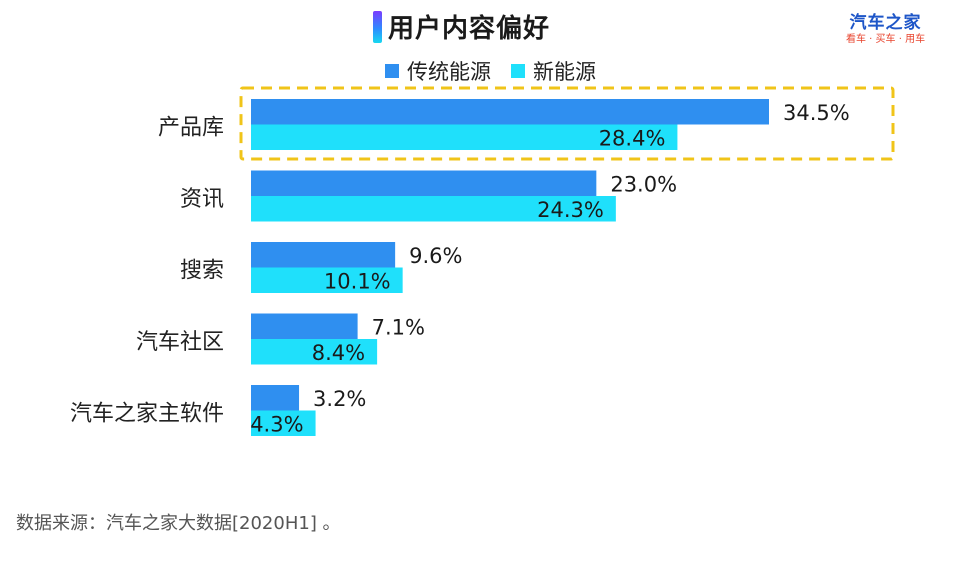 The height and width of the screenshot is (562, 962). Describe the element at coordinates (357, 281) in the screenshot. I see `data-label: 10.1%` at that location.